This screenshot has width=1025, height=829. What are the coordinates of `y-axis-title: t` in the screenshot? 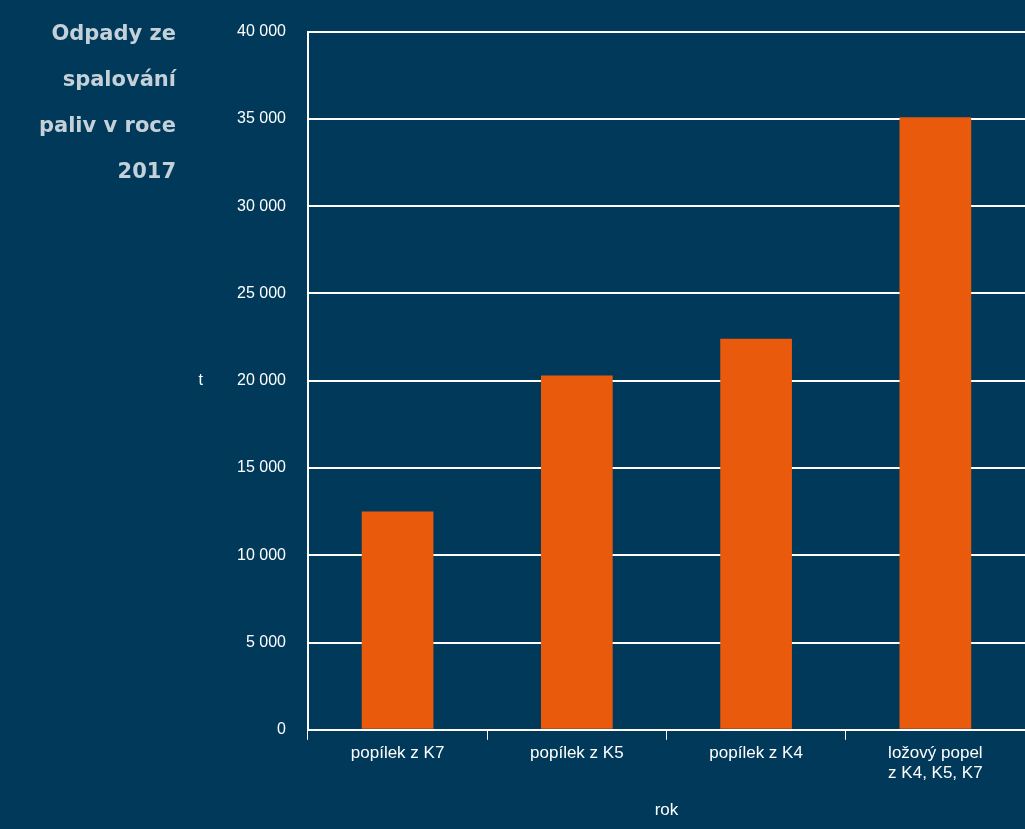 It's located at (201, 380).